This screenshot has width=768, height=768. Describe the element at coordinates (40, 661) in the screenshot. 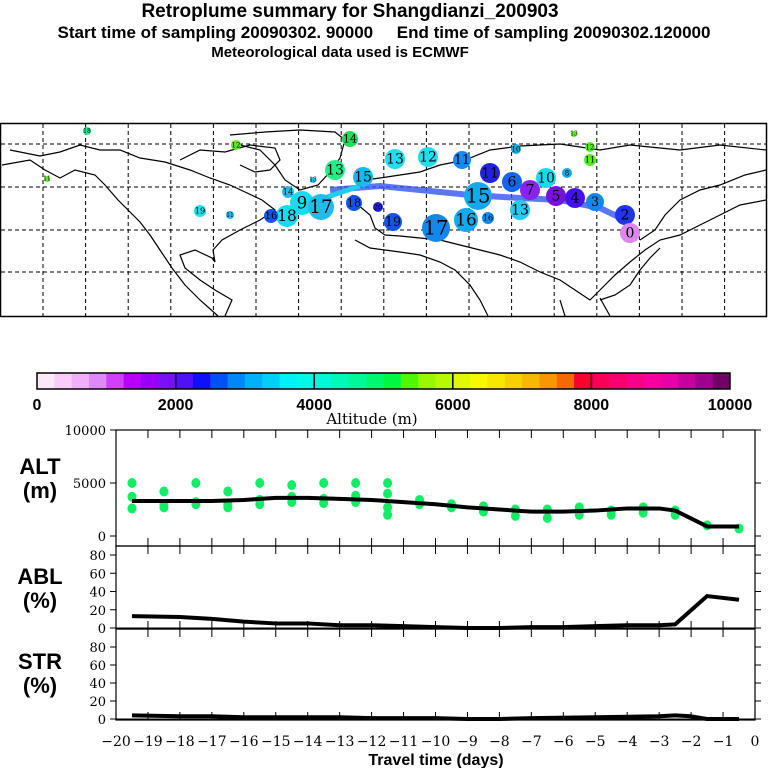

I see `str-label: STR` at that location.